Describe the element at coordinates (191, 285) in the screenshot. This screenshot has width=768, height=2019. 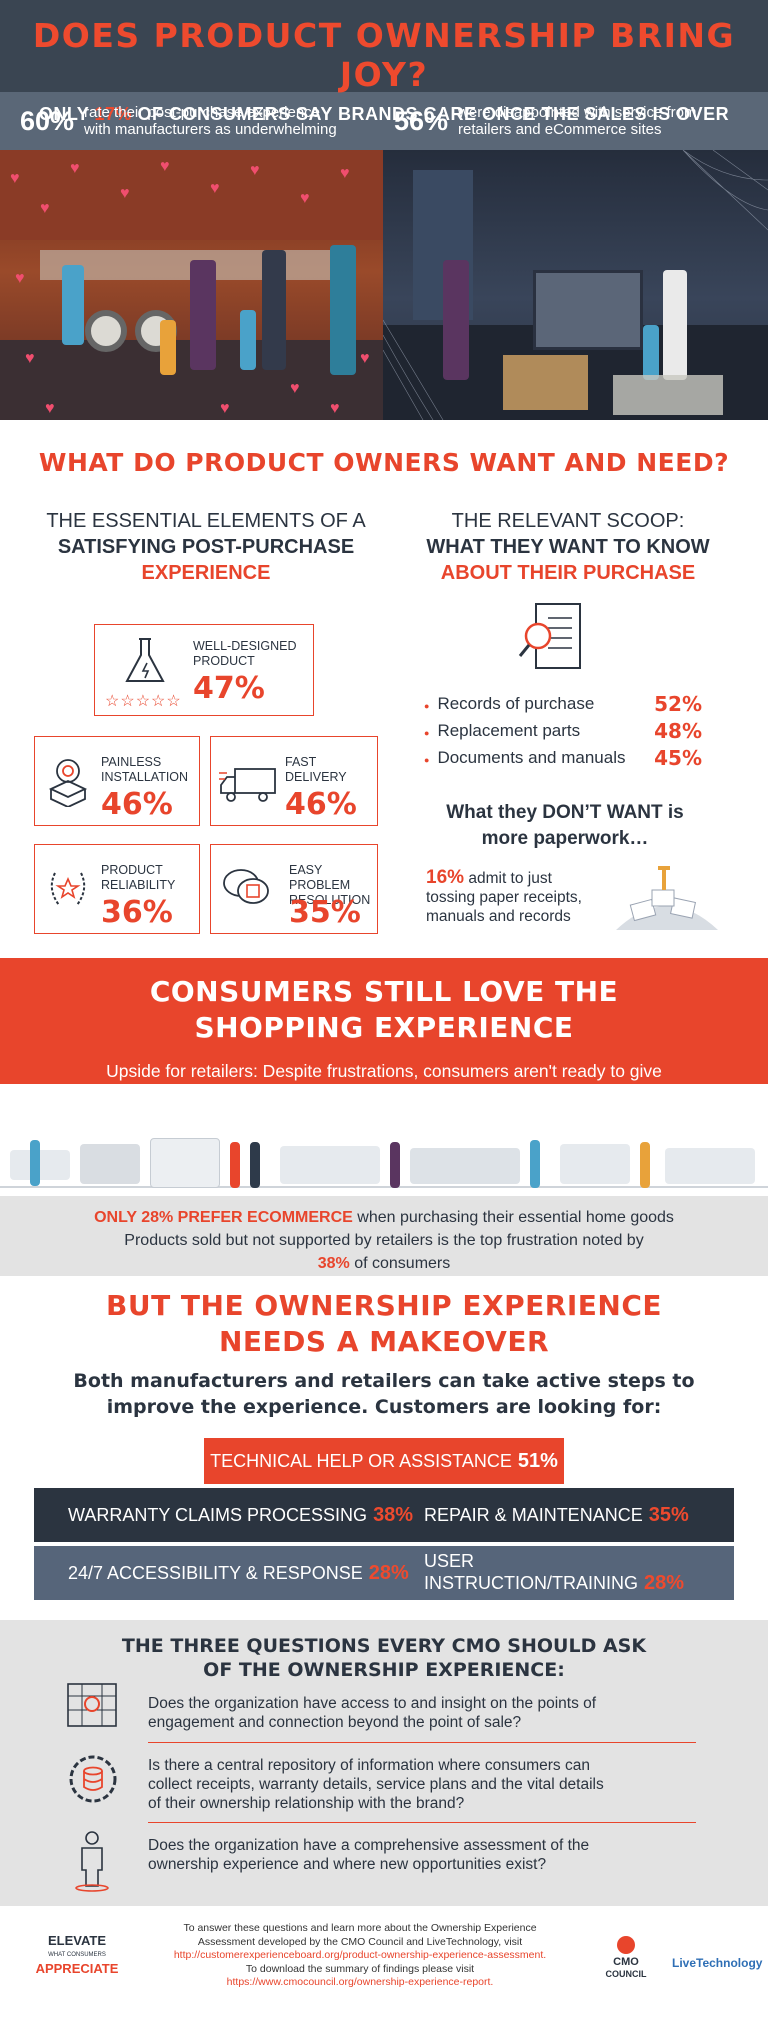
I see `happy-store-illustration: ♥ ♥ ♥ ♥ ♥ ♥ ♥ ♥ ♥ ♥ ♥ ♥ ♥ ♥ ♥ ♥` at that location.